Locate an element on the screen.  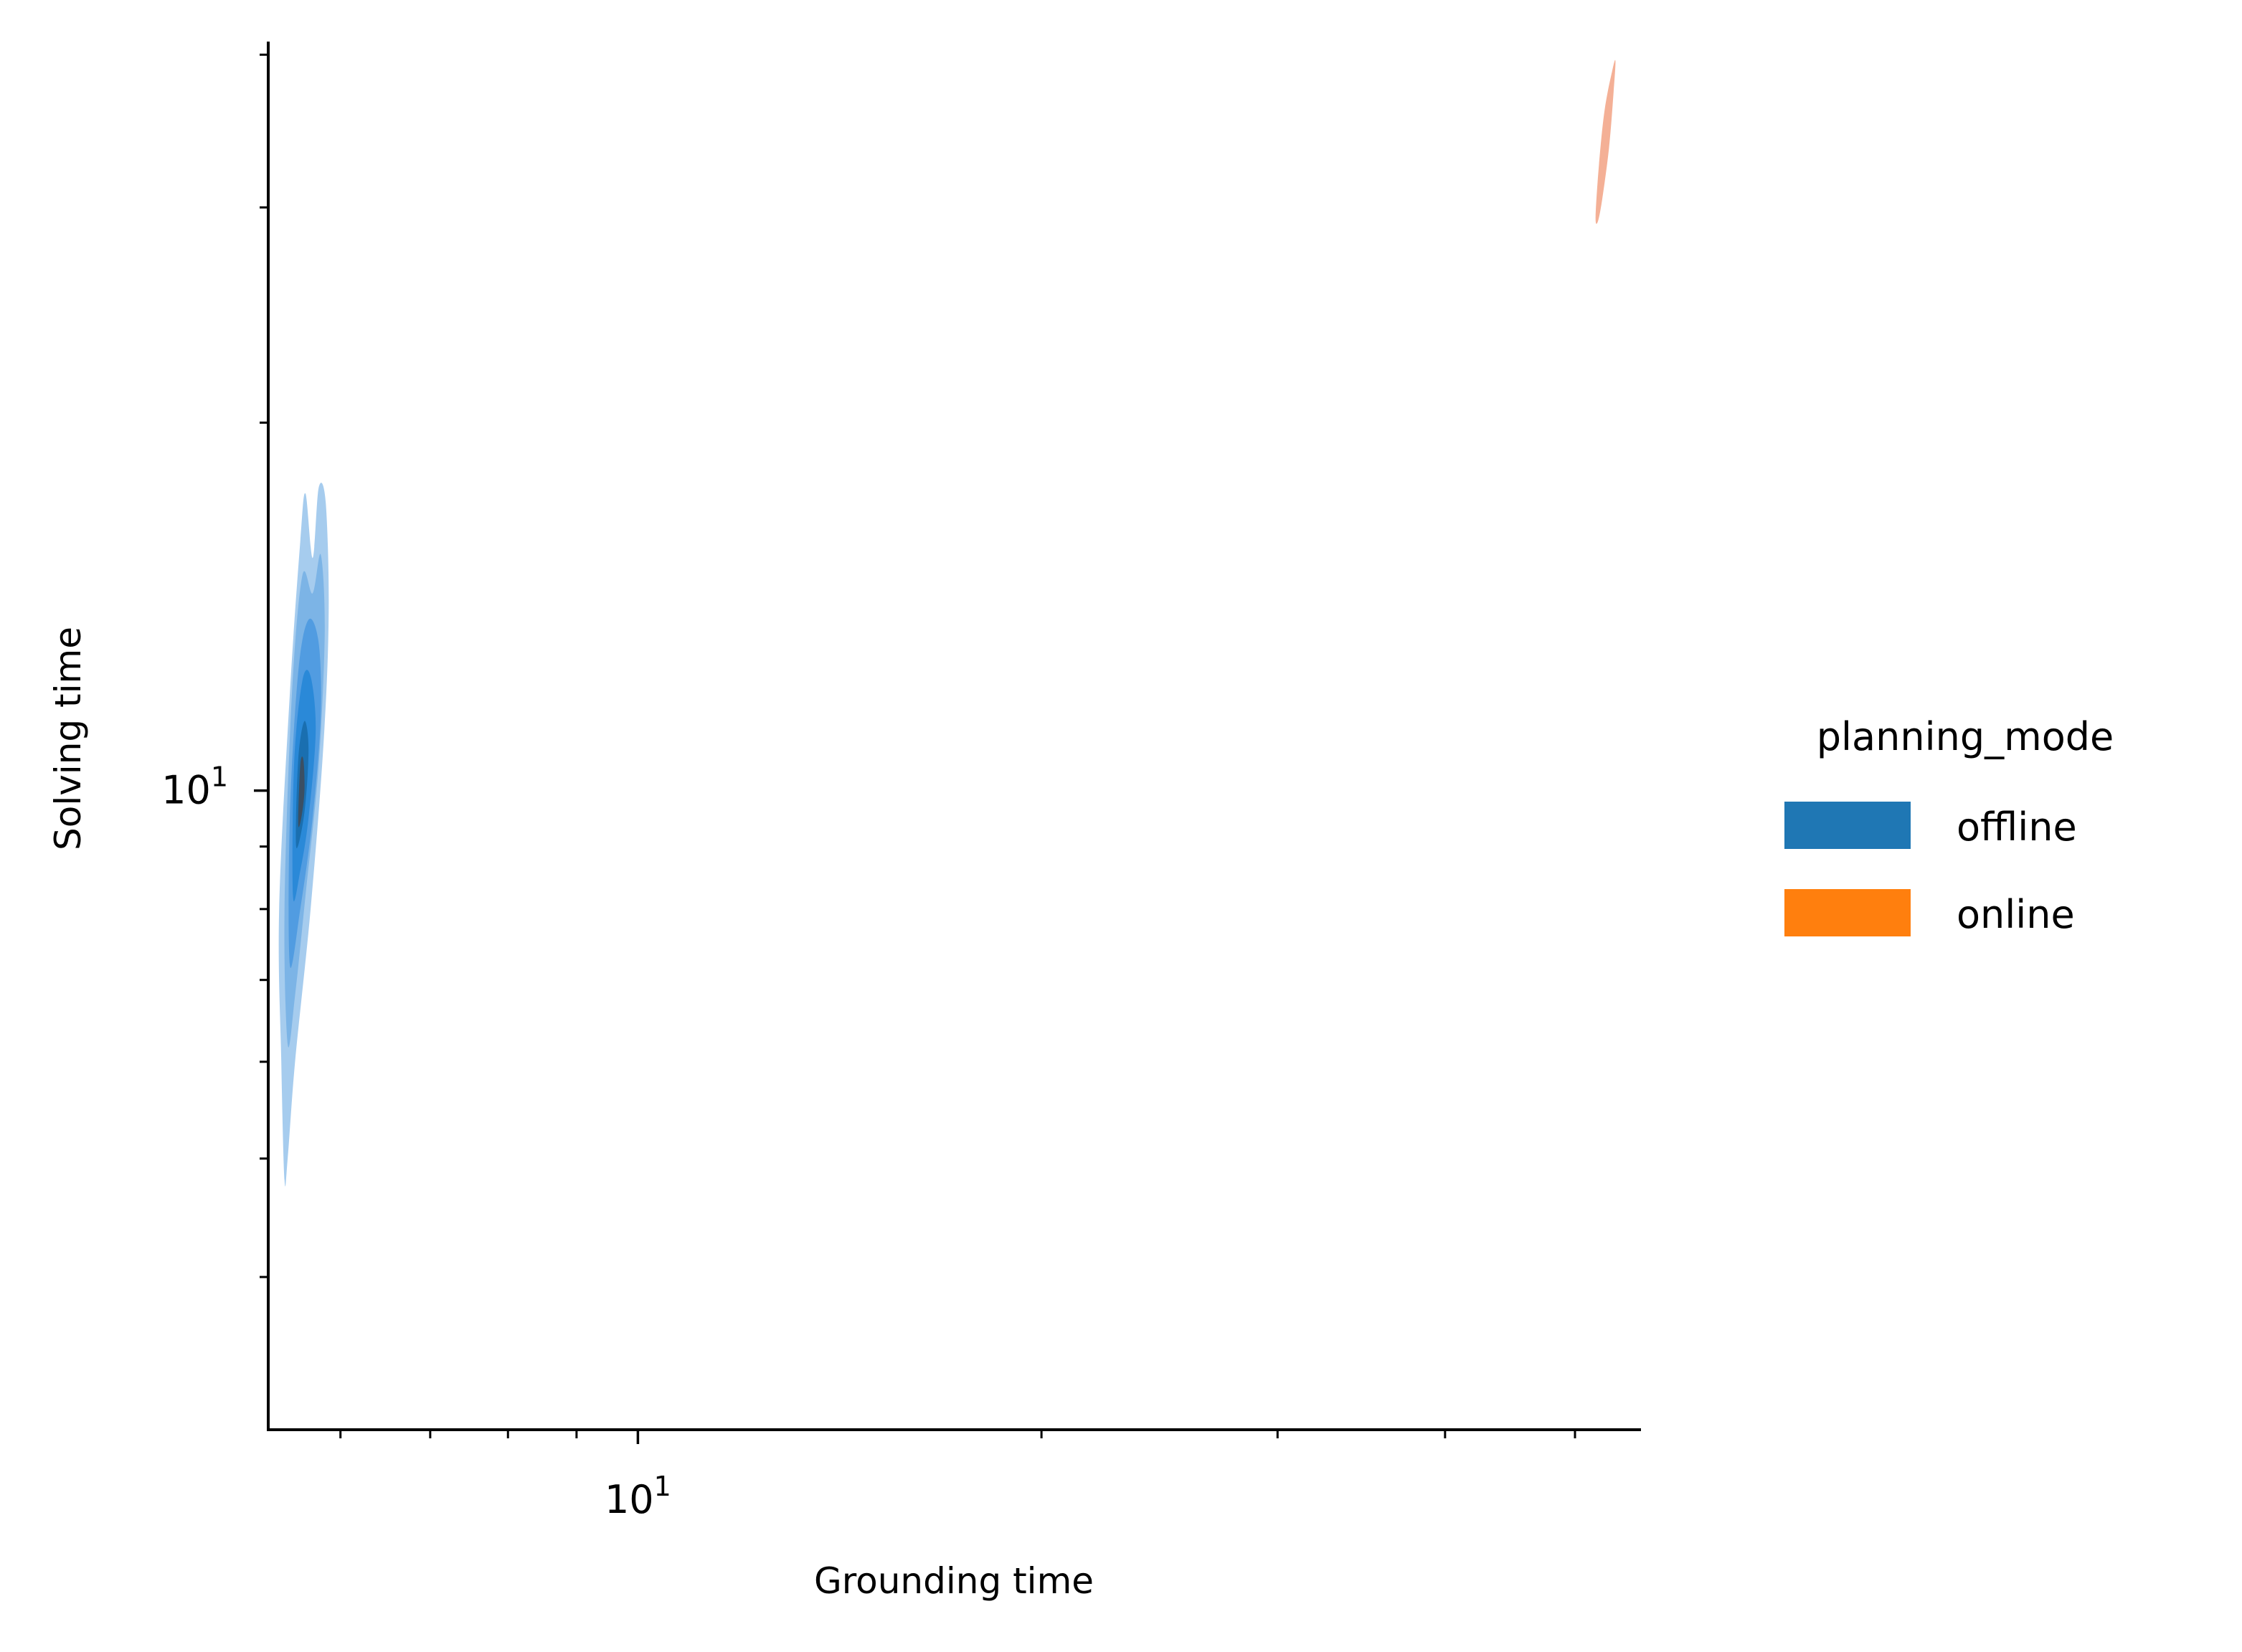
y-tick-label: 101 is located at coordinates (194, 787).